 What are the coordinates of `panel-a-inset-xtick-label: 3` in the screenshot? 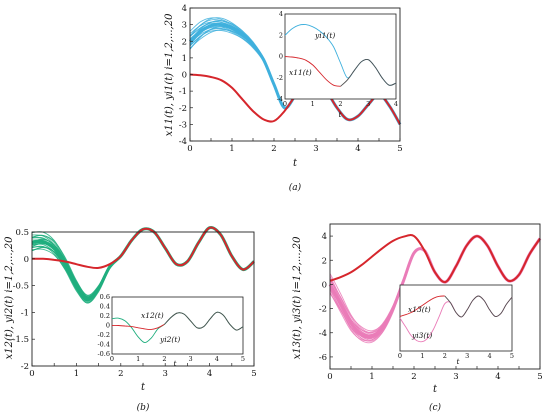 It's located at (368, 104).